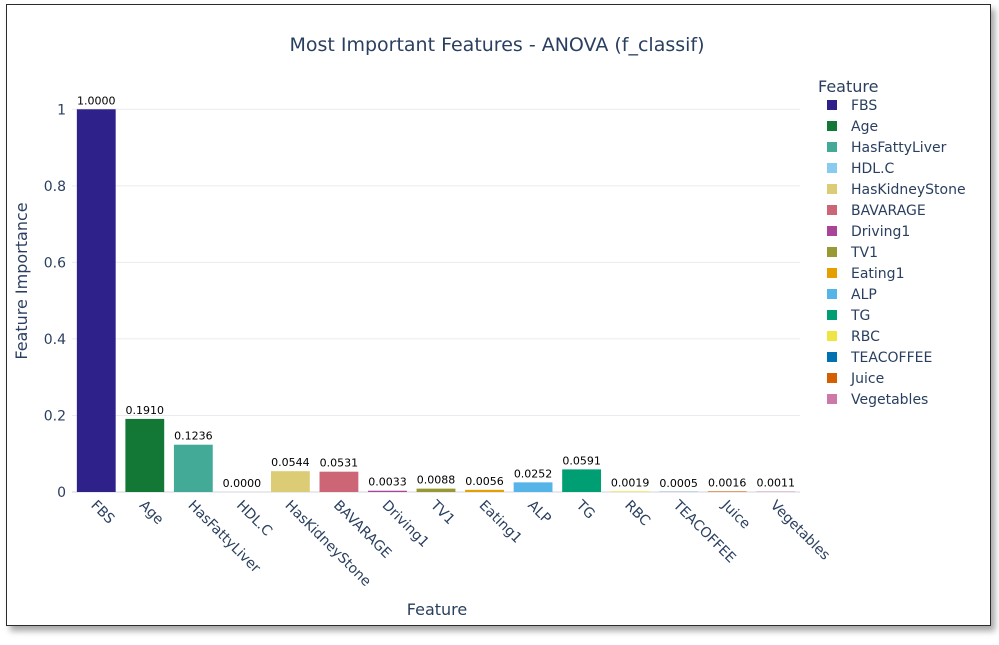 This screenshot has width=999, height=645. I want to click on bar-fbs, so click(96, 300).